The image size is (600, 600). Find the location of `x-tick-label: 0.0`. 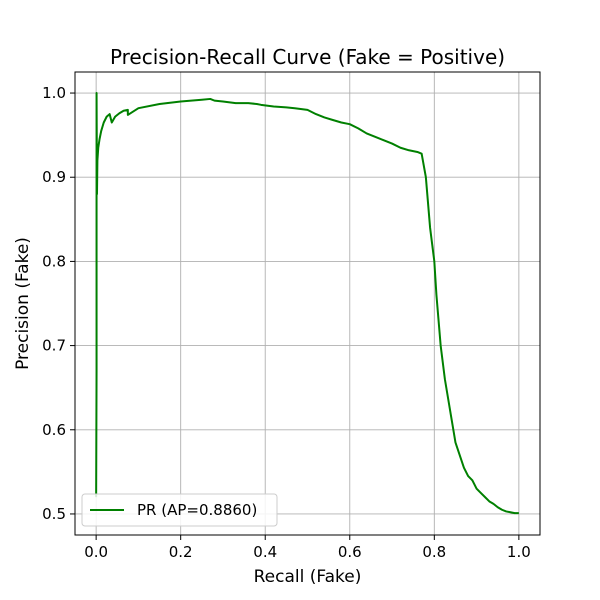

x-tick-label: 0.0 is located at coordinates (96, 552).